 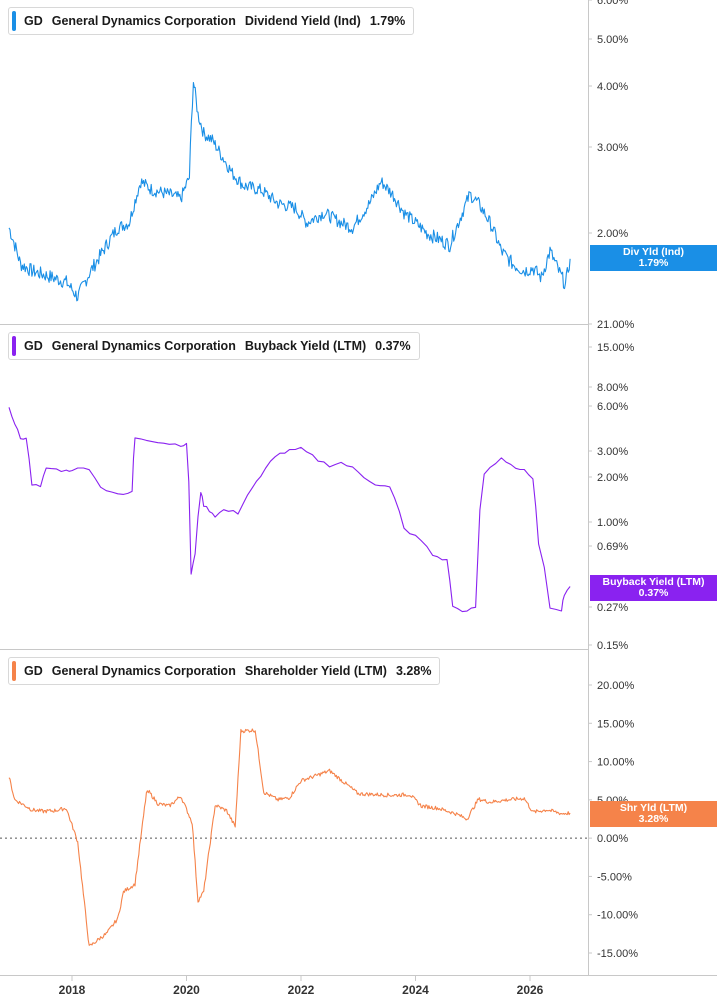 I want to click on tag-value: 1.79%, so click(x=653, y=263).